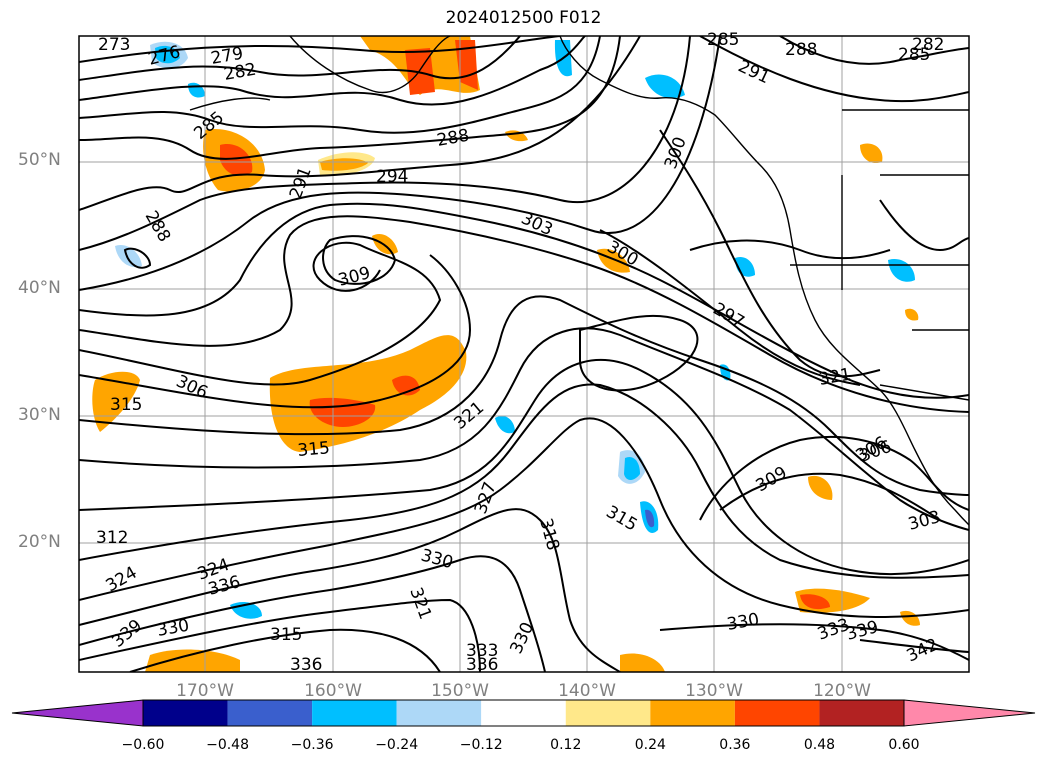  I want to click on contour-label: 291, so click(754, 72).